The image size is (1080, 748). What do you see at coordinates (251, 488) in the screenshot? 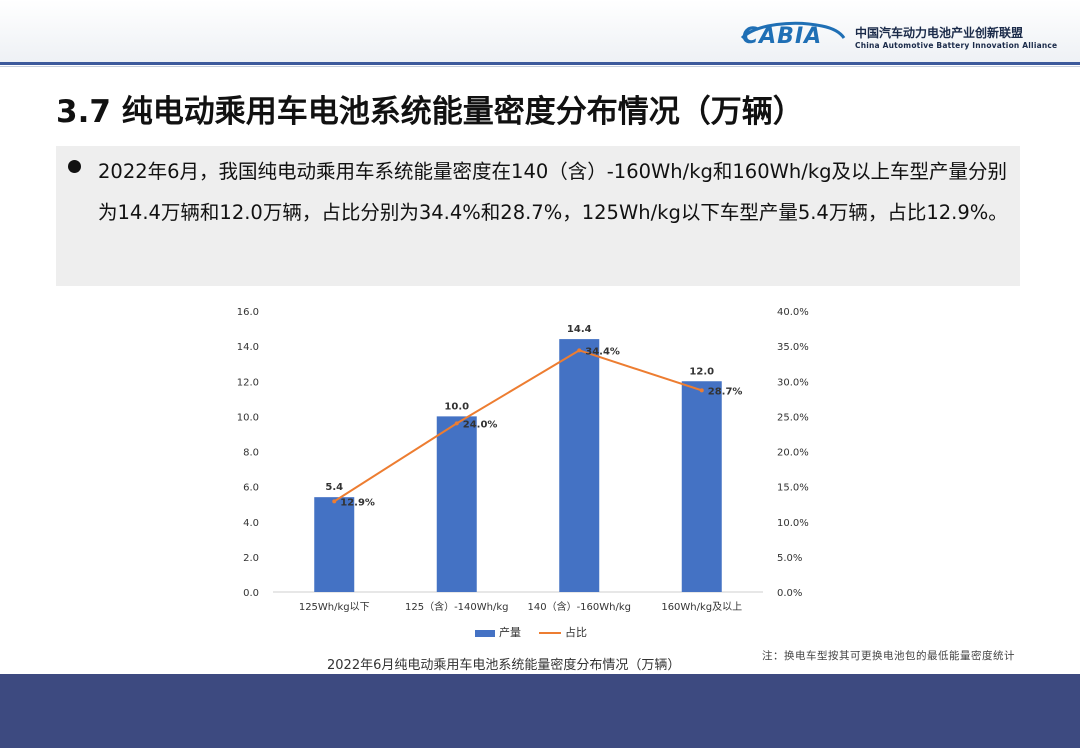
I see `y-left-tick-label: 6.0` at bounding box center [251, 488].